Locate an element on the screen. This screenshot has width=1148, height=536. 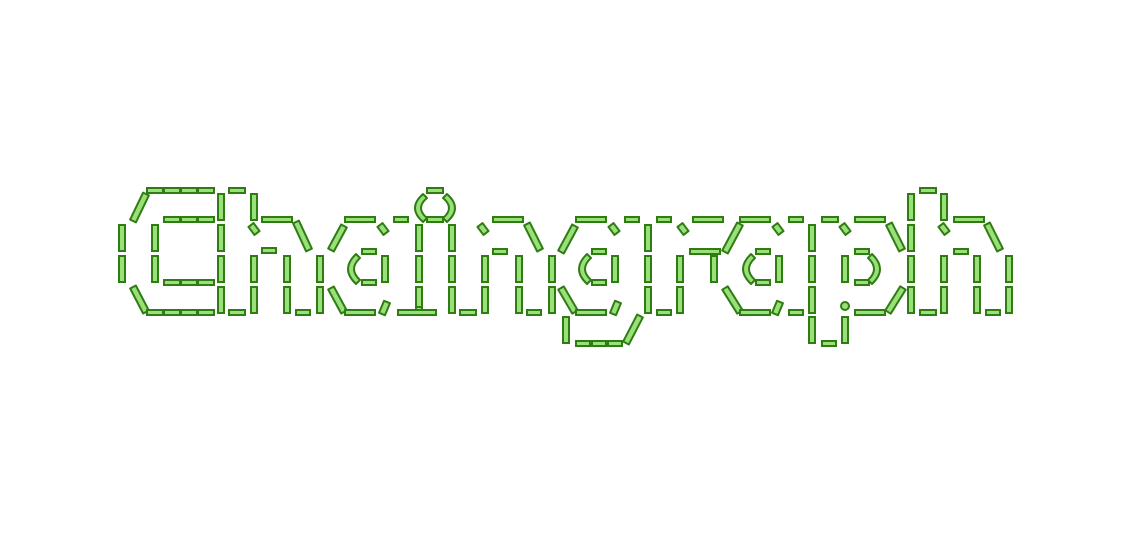
logo-dot is located at coordinates (845, 306).